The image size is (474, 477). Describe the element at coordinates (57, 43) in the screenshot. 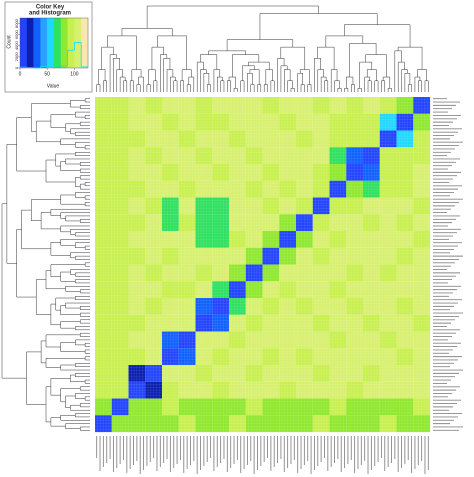

I see `key-swatch` at that location.